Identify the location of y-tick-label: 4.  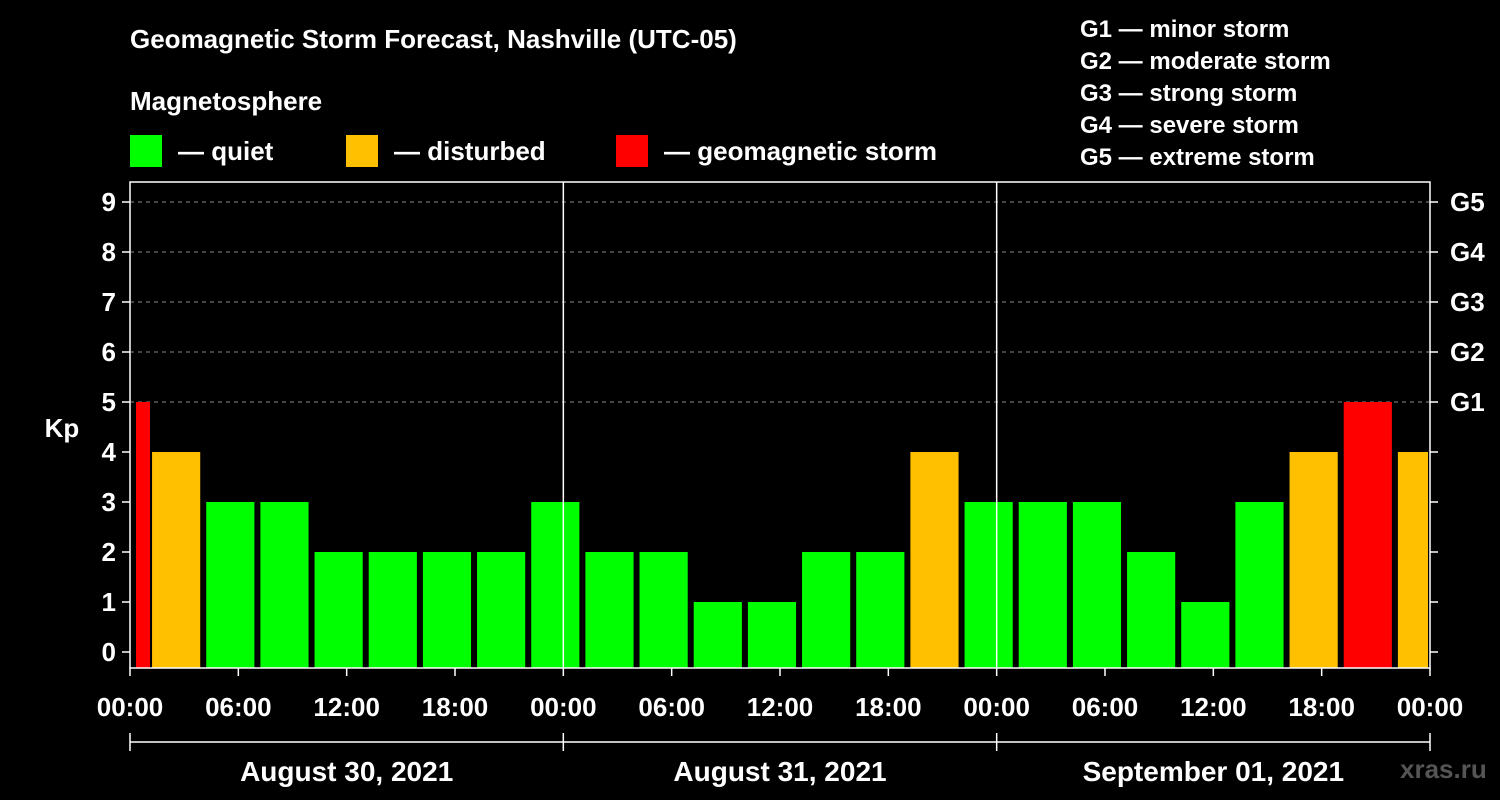
(109, 452).